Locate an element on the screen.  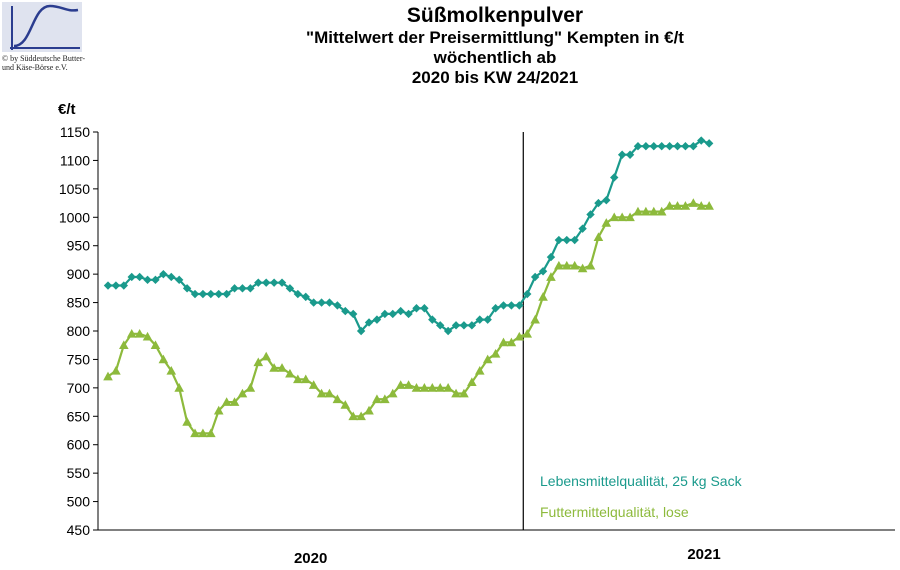
y-tick-label: 500 is located at coordinates (79, 502).